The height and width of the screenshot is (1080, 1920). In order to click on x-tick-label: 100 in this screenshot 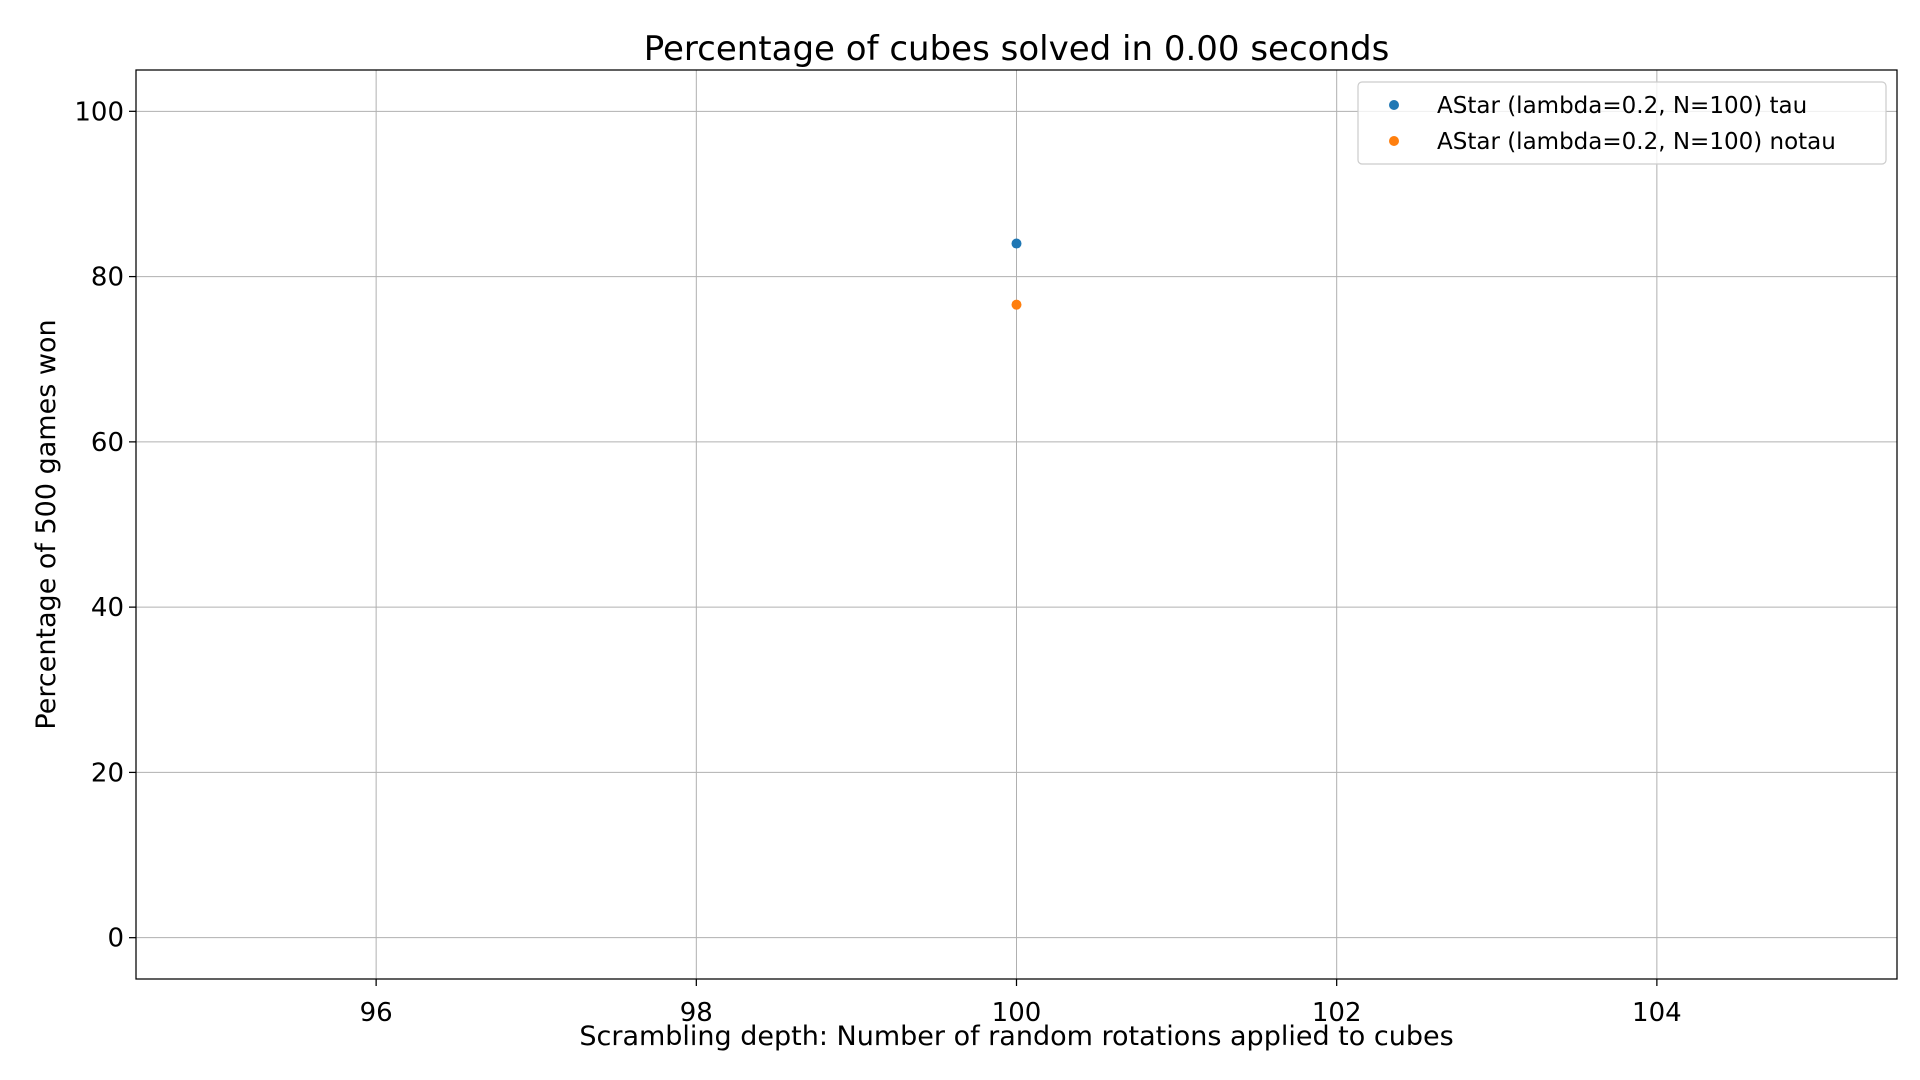, I will do `click(1017, 1013)`.